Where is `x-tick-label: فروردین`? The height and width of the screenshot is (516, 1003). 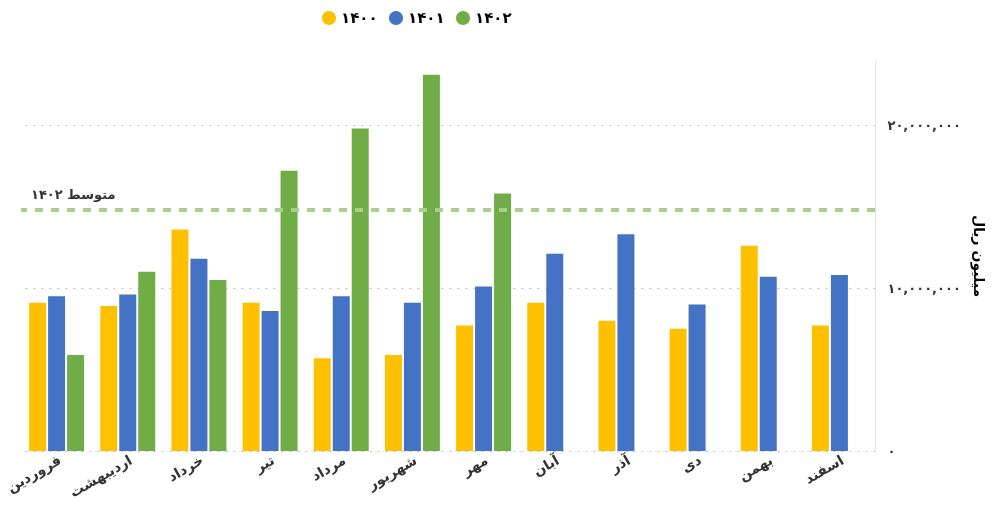 x-tick-label: فروردین is located at coordinates (34, 474).